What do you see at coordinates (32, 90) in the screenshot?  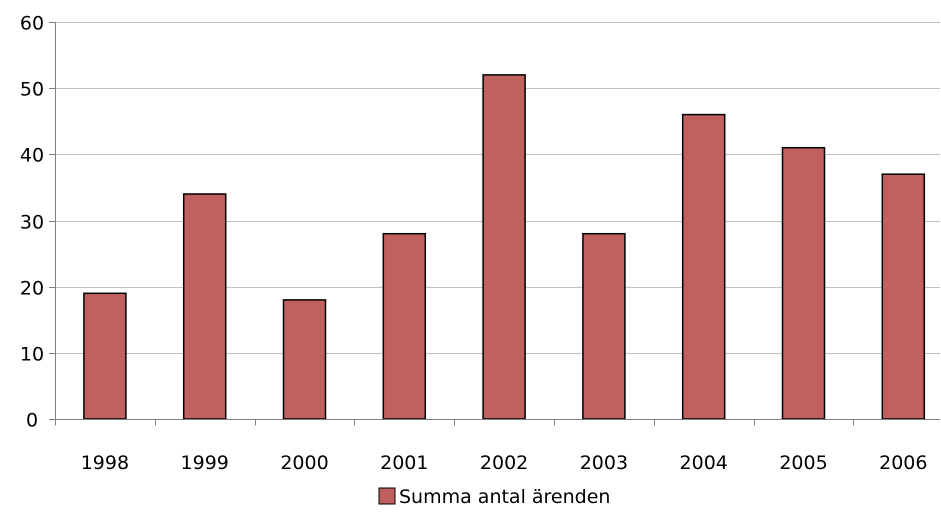 I see `y-tick-label: 50` at bounding box center [32, 90].